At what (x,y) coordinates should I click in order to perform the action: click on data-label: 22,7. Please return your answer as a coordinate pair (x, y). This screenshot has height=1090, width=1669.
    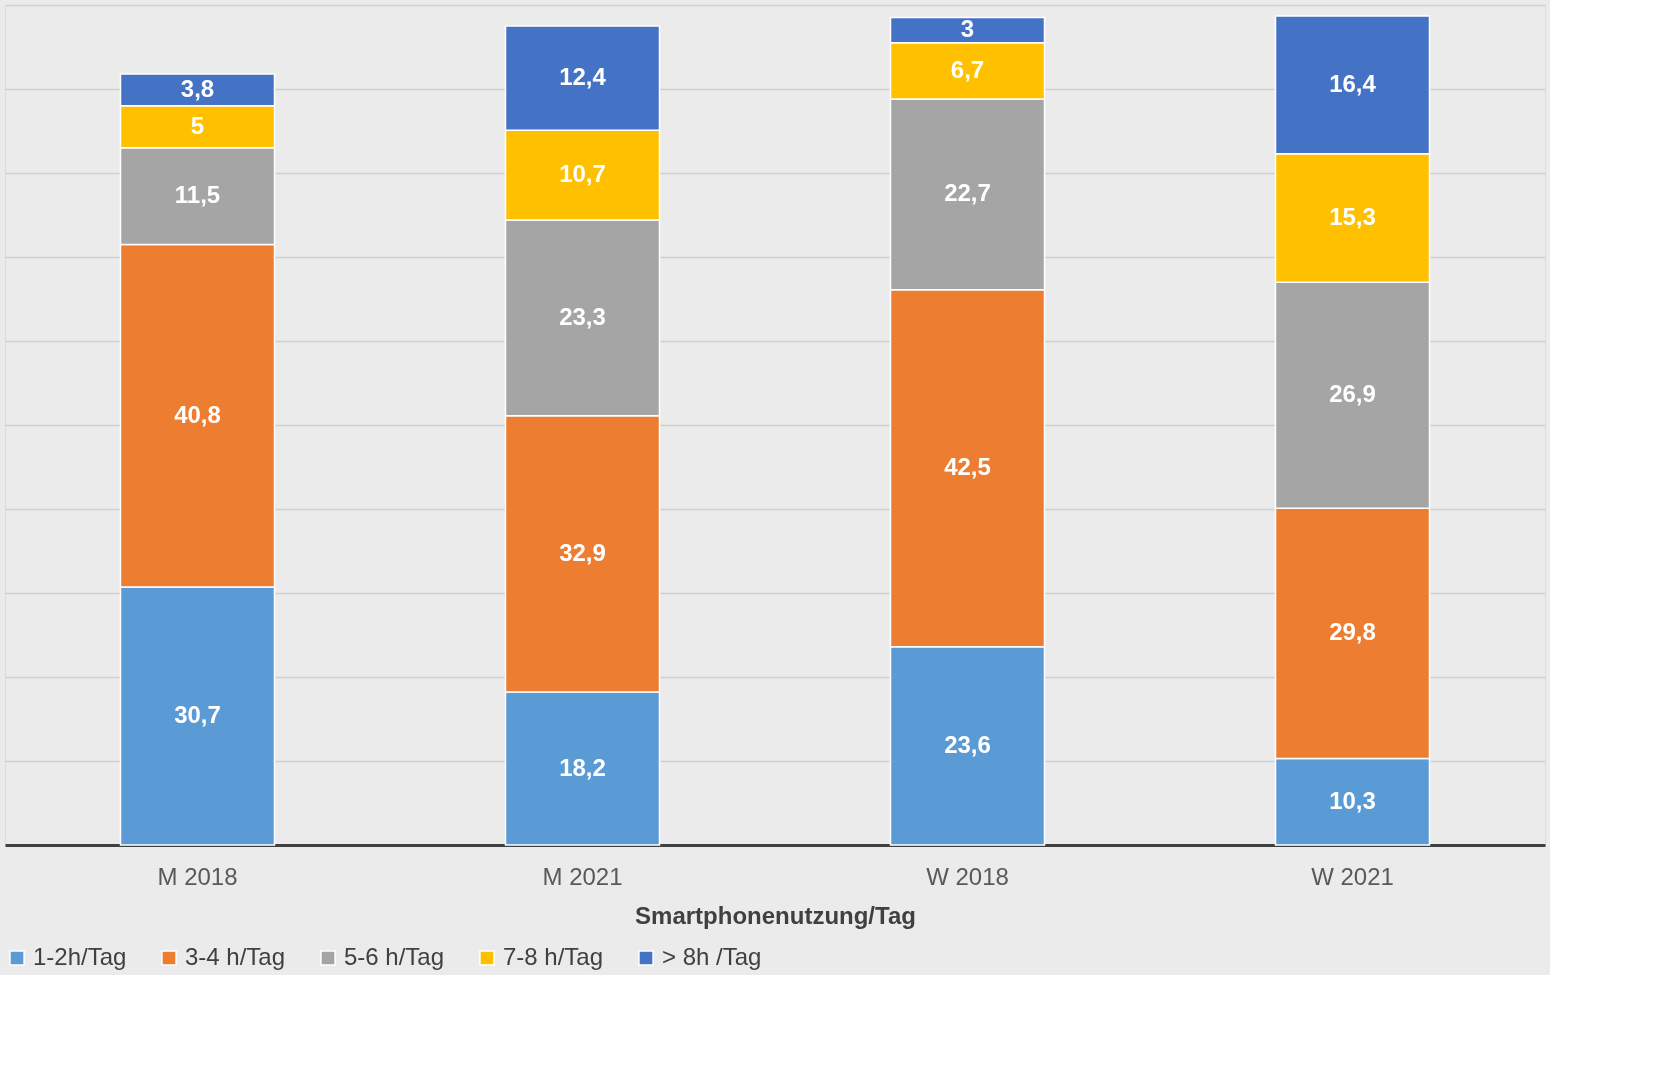
    Looking at the image, I should click on (967, 193).